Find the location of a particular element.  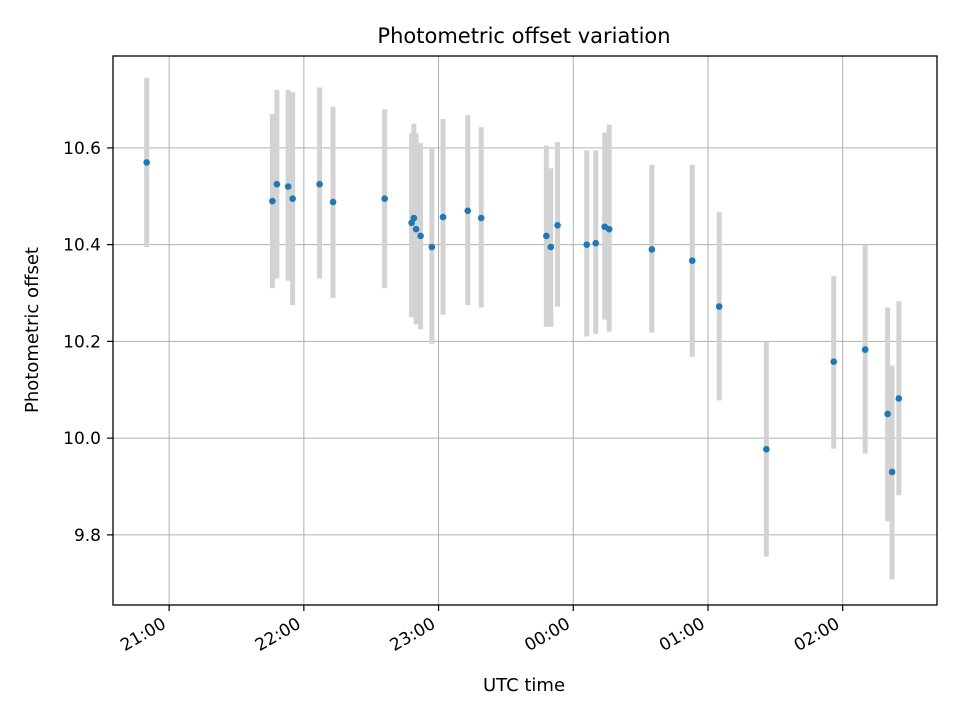

y-axis: 9.8 10.0 10.2 10.4 10.6 is located at coordinates (88, 342).